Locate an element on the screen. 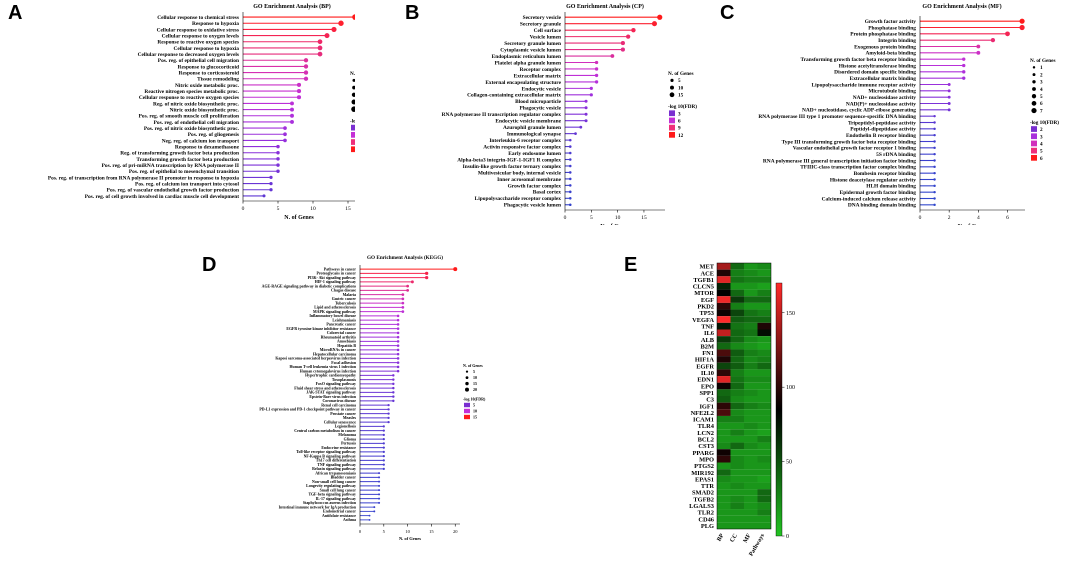  heatmap-row-label: TTR is located at coordinates (708, 486).